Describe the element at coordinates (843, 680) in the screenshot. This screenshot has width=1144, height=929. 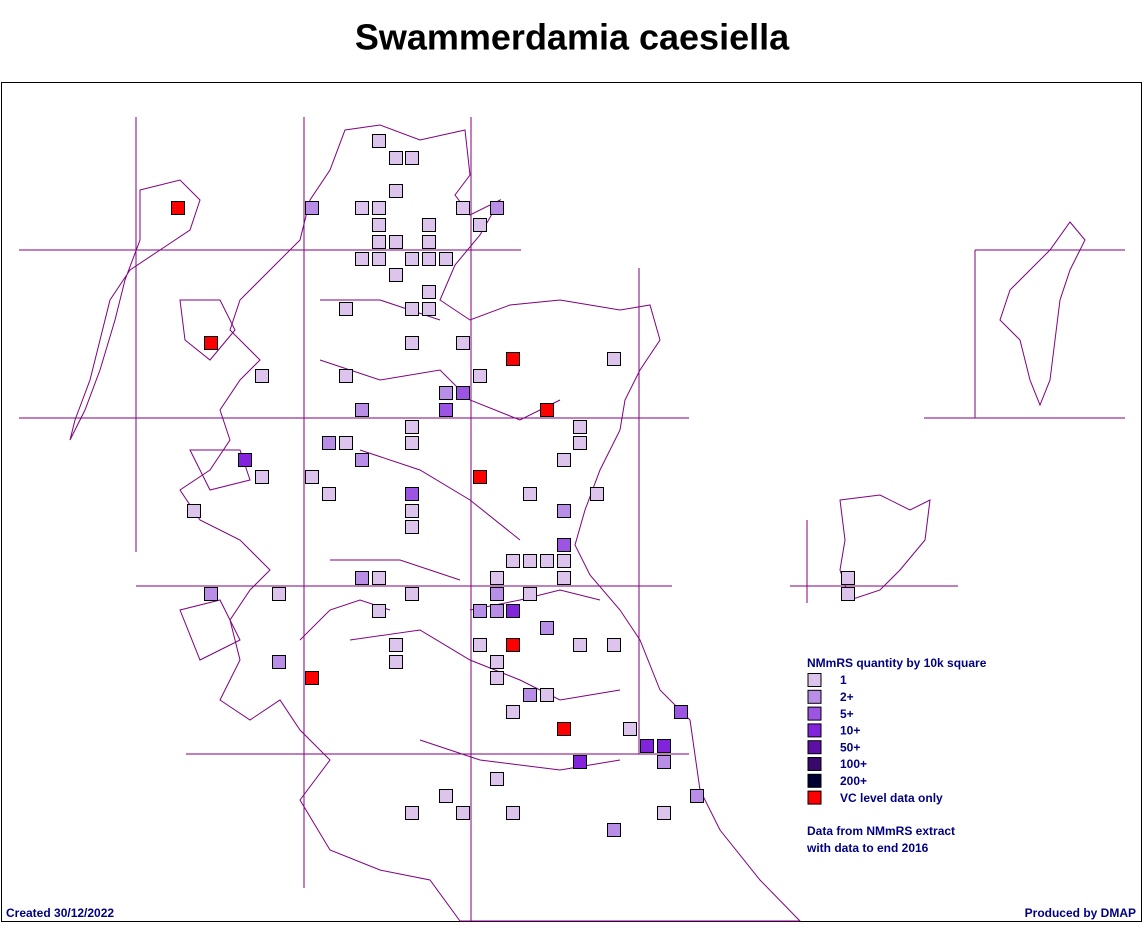
I see `legend-label: 1` at that location.